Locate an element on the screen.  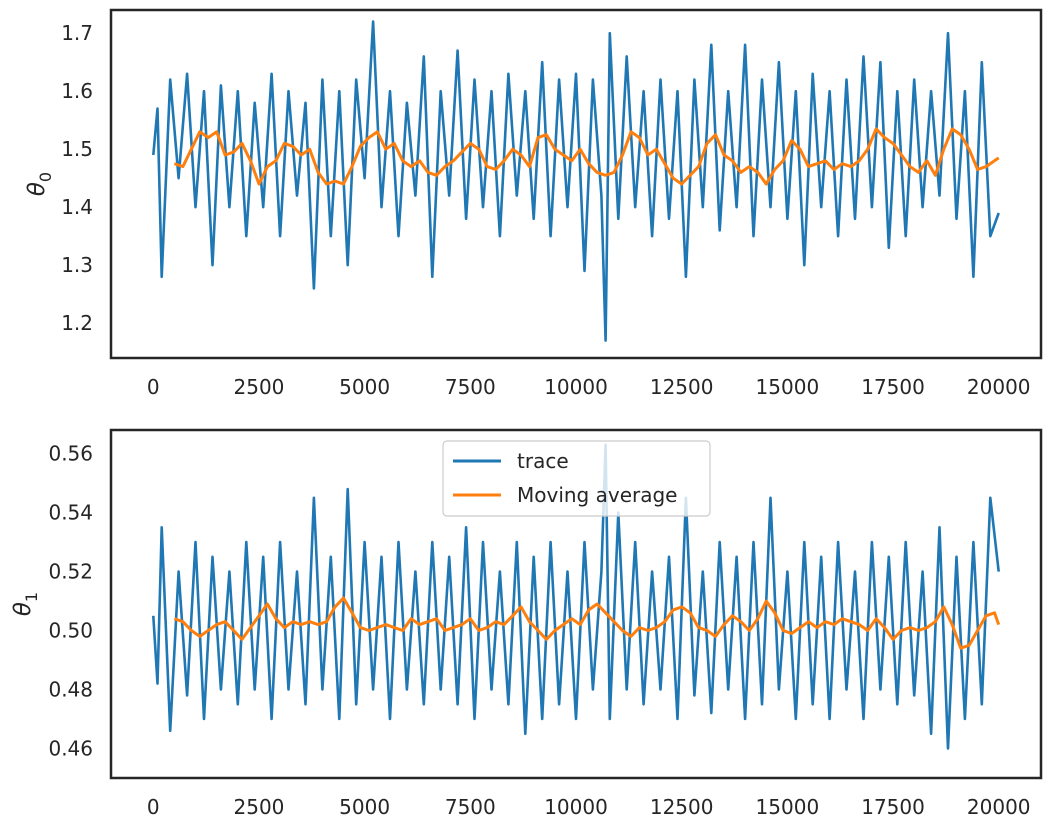
y-tick-label: 0.52 is located at coordinates (70, 572).